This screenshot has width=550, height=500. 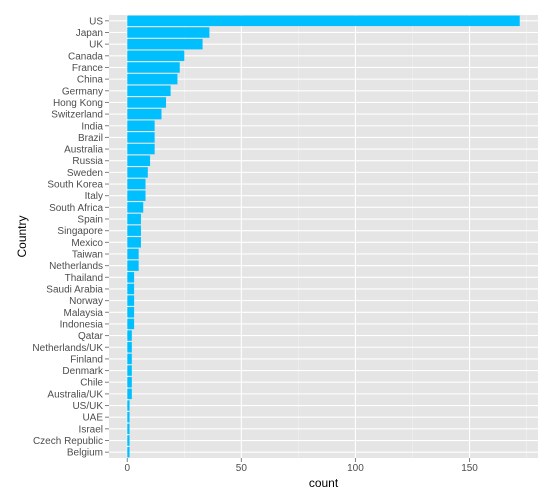 I want to click on y-tick-label: Australia, so click(x=83, y=150).